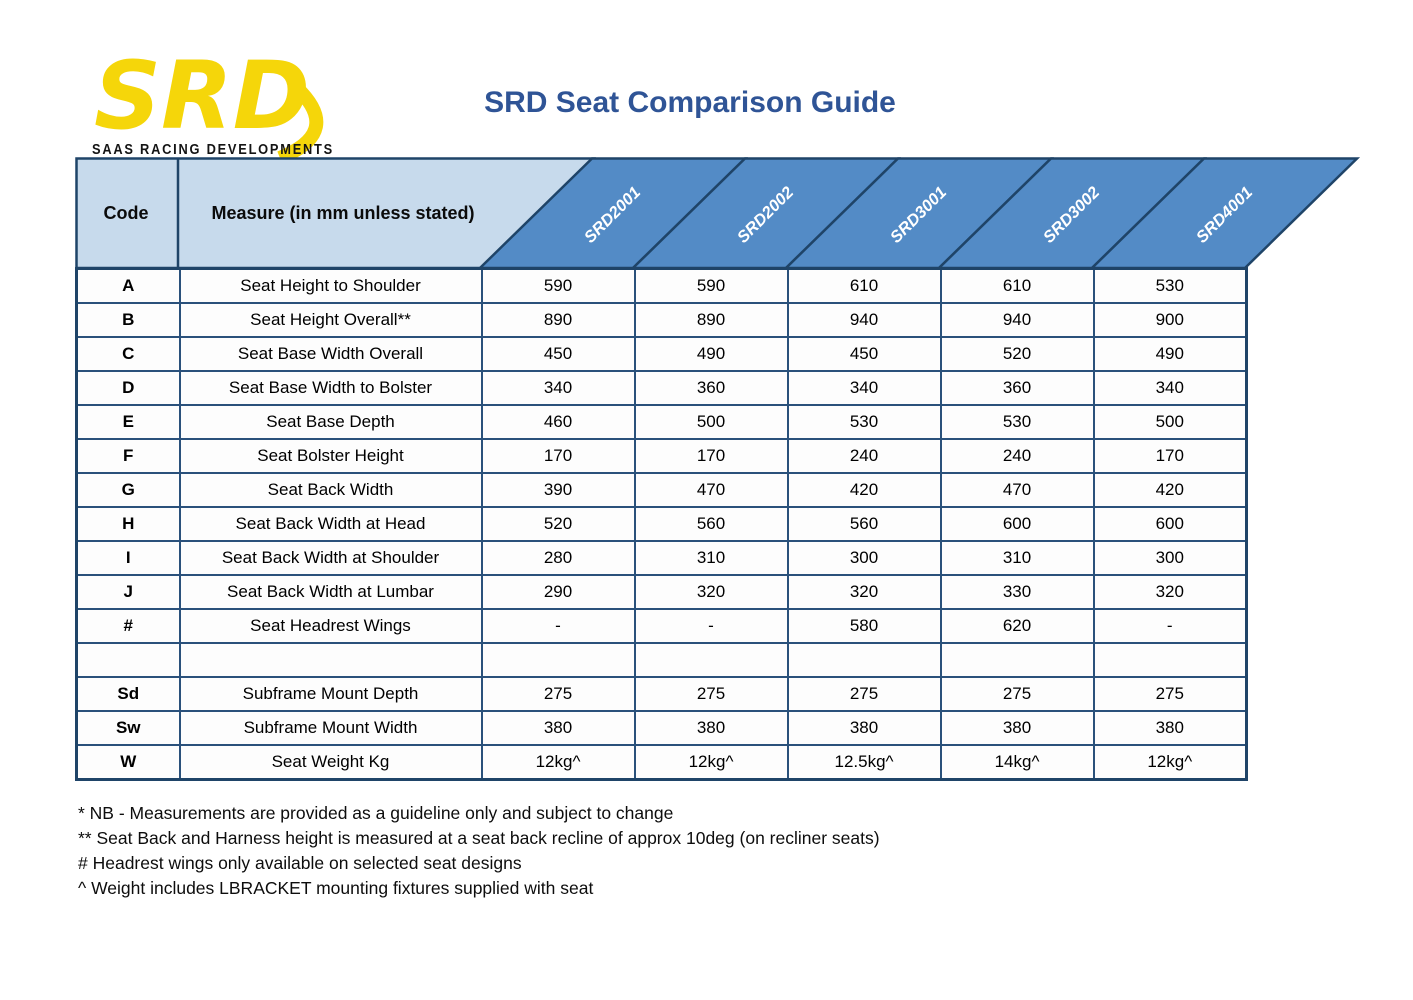 This screenshot has height=1000, width=1413. Describe the element at coordinates (128, 320) in the screenshot. I see `row-code-cell: B` at that location.